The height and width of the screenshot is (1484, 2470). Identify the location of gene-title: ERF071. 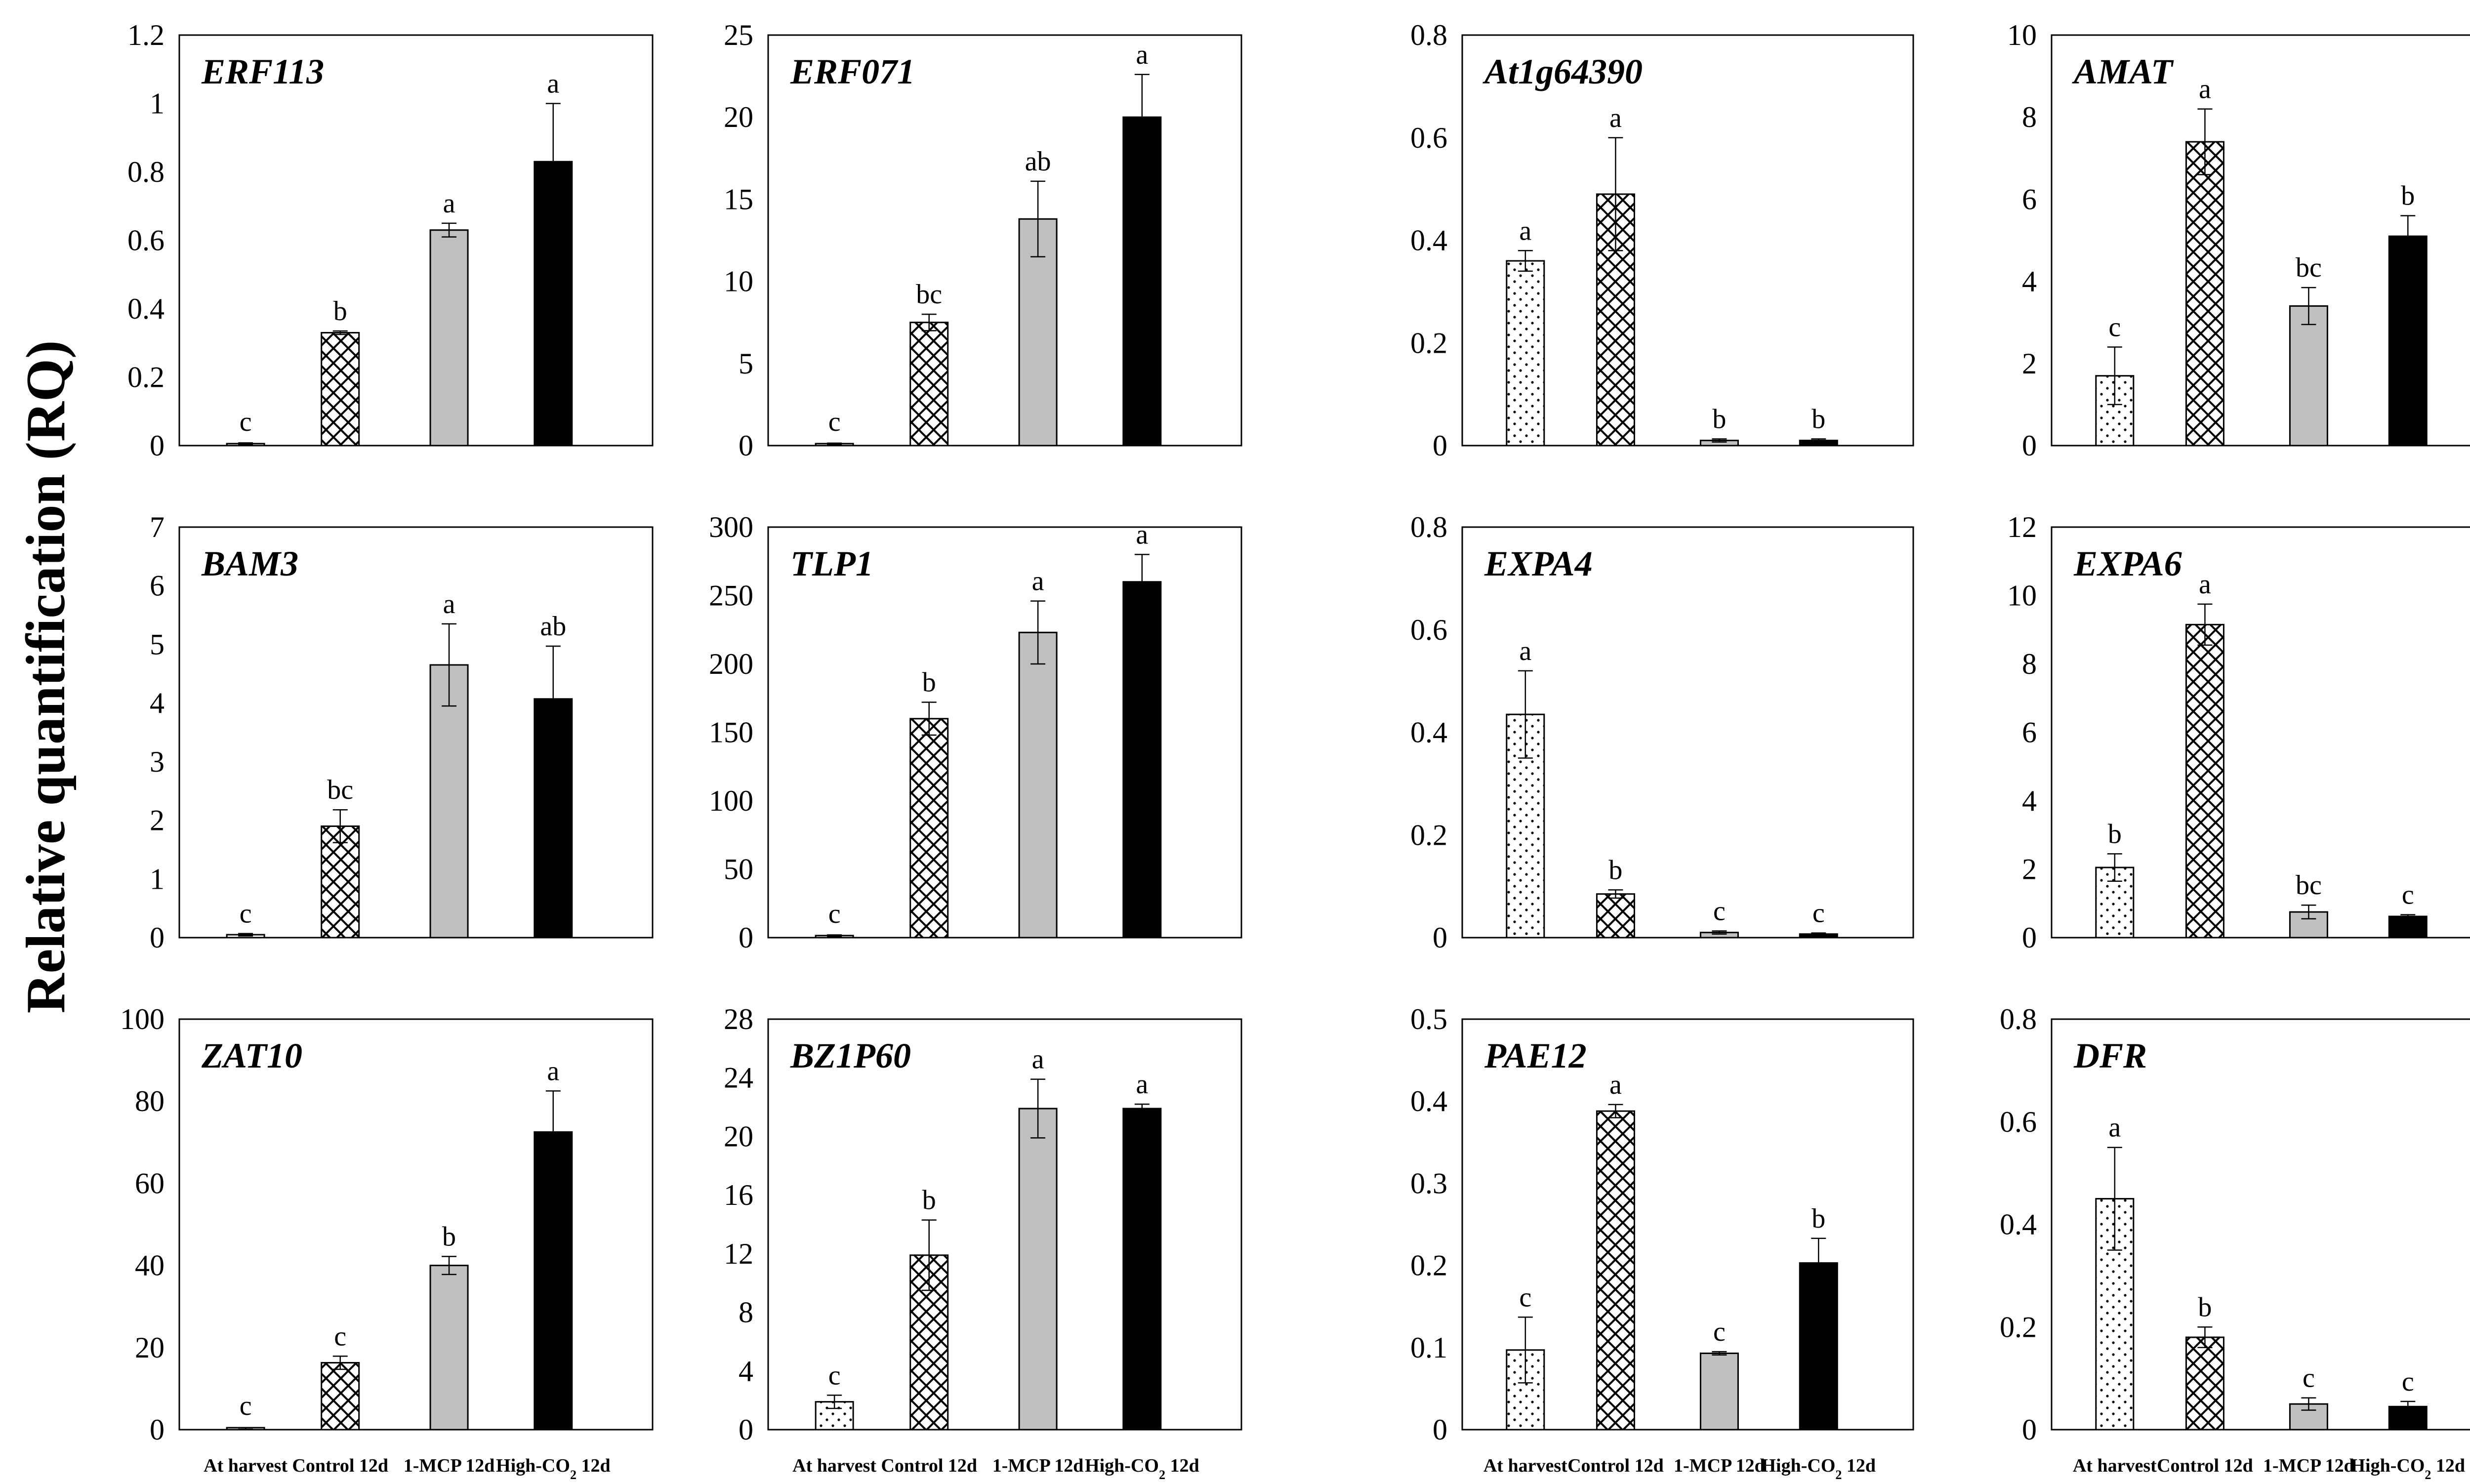
(852, 71).